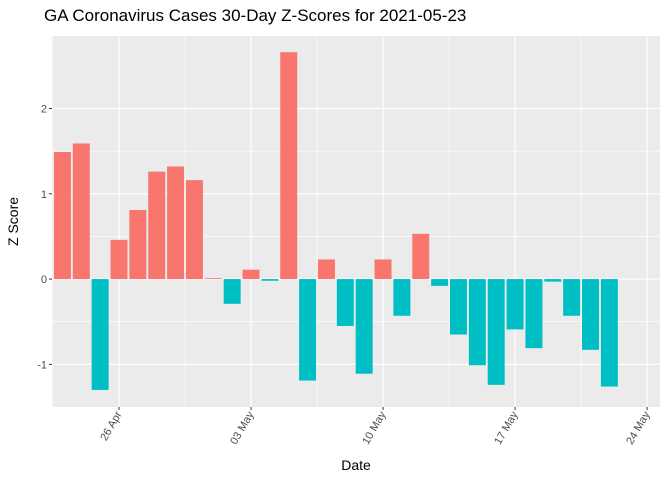  What do you see at coordinates (13, 221) in the screenshot?
I see `y-axis-label: Z Score` at bounding box center [13, 221].